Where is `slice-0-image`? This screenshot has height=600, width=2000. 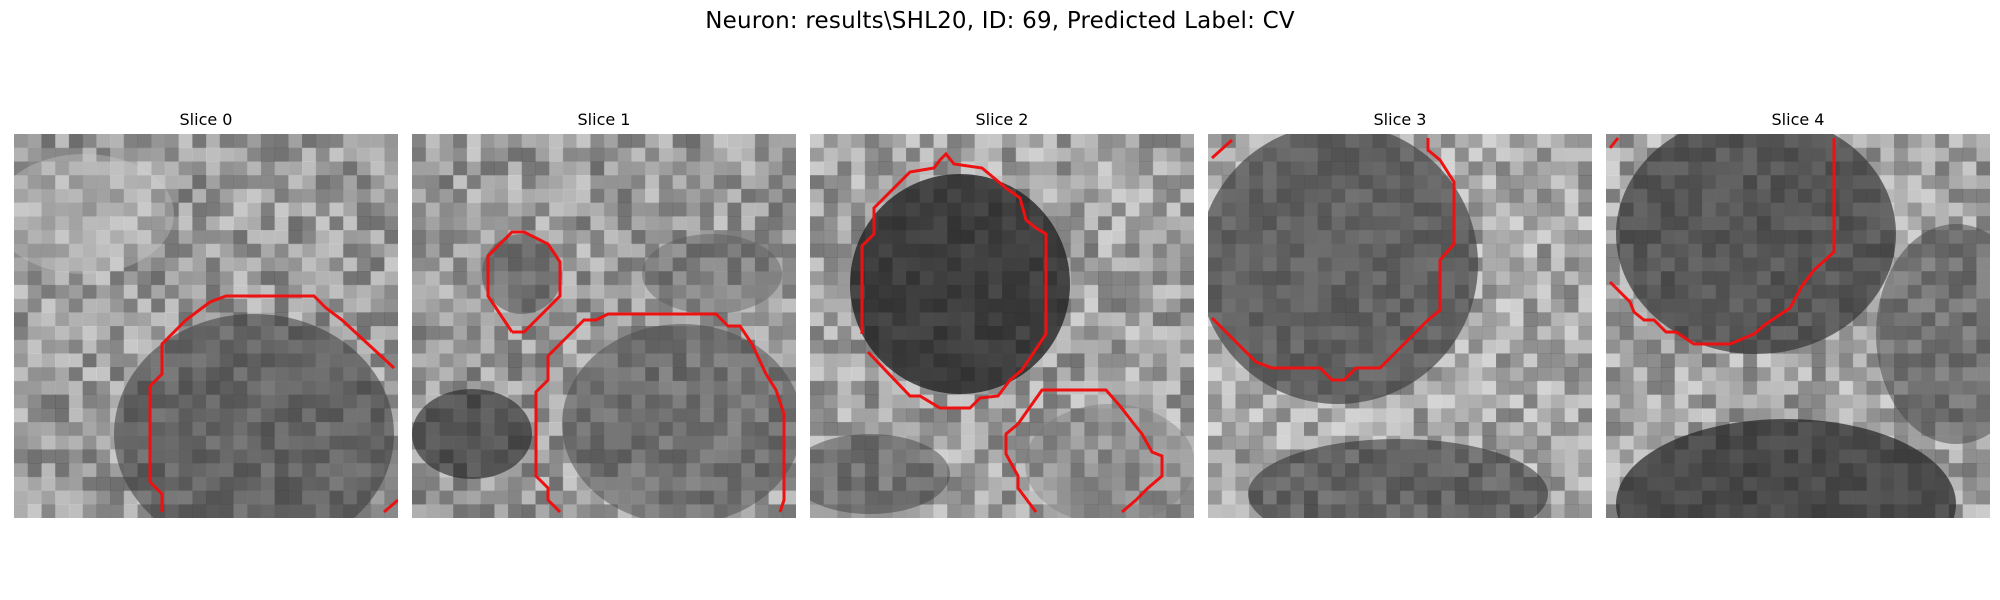
slice-0-image is located at coordinates (206, 326).